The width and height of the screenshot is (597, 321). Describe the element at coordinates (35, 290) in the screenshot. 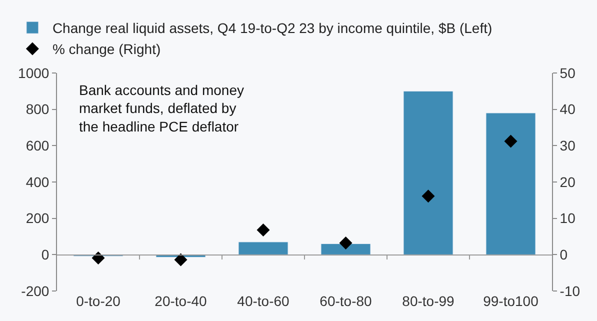

I see `y-tick-label: -200` at that location.